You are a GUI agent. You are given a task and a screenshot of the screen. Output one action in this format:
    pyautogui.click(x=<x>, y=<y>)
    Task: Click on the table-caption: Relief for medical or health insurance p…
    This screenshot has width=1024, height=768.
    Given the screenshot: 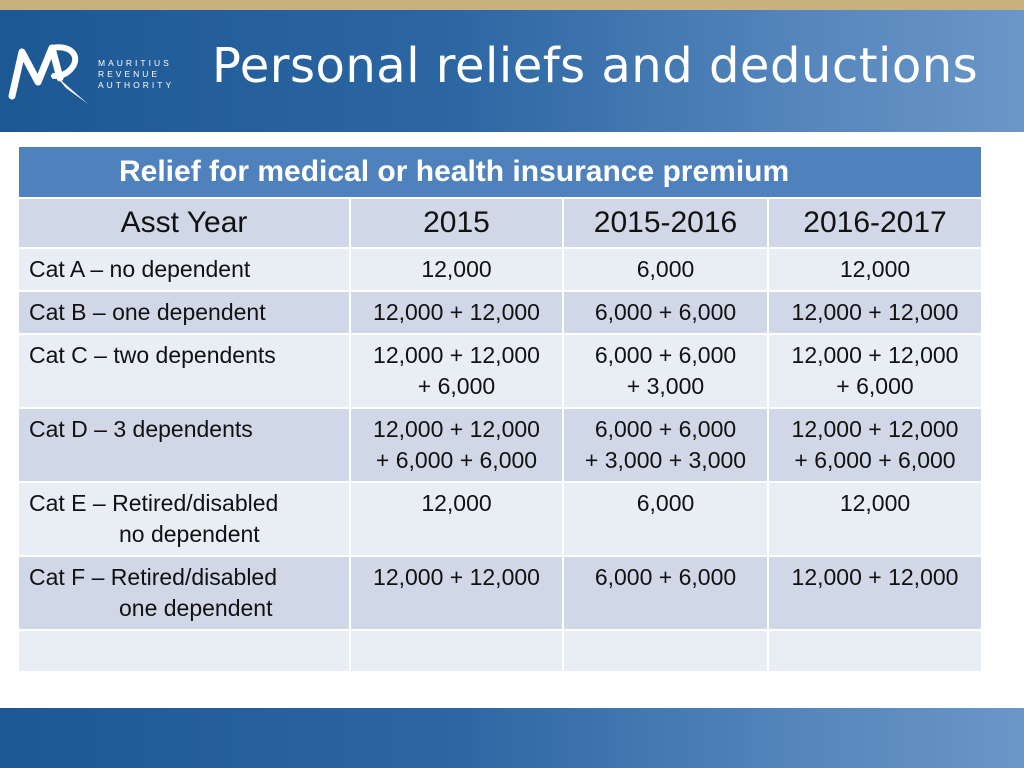 What is the action you would take?
    pyautogui.click(x=500, y=172)
    